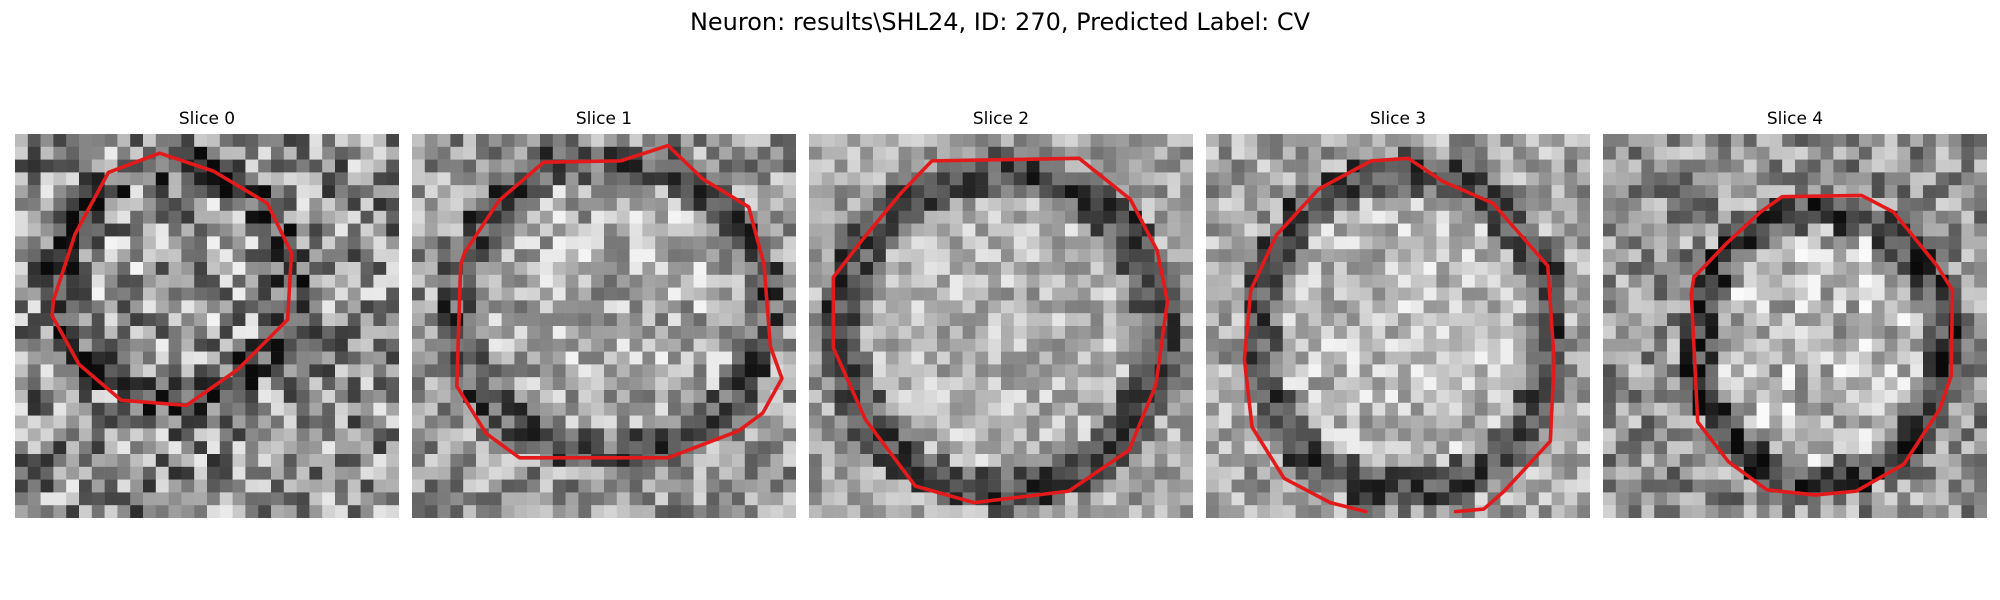 The height and width of the screenshot is (600, 2000). Describe the element at coordinates (1001, 119) in the screenshot. I see `slice-title: Slice 2` at that location.